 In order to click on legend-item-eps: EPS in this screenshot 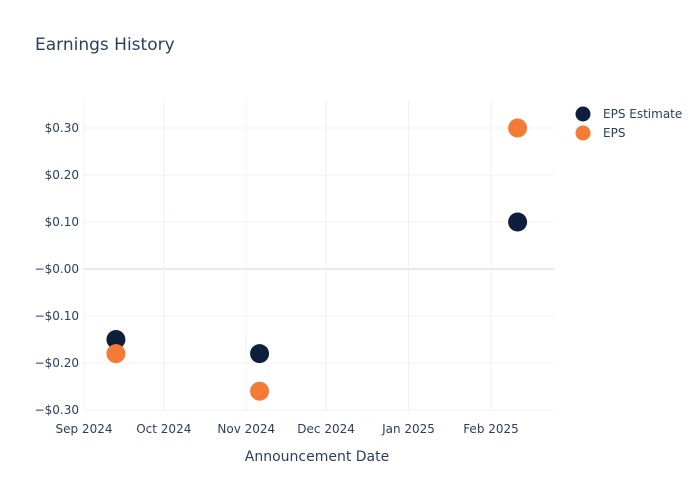, I will do `click(600, 133)`.